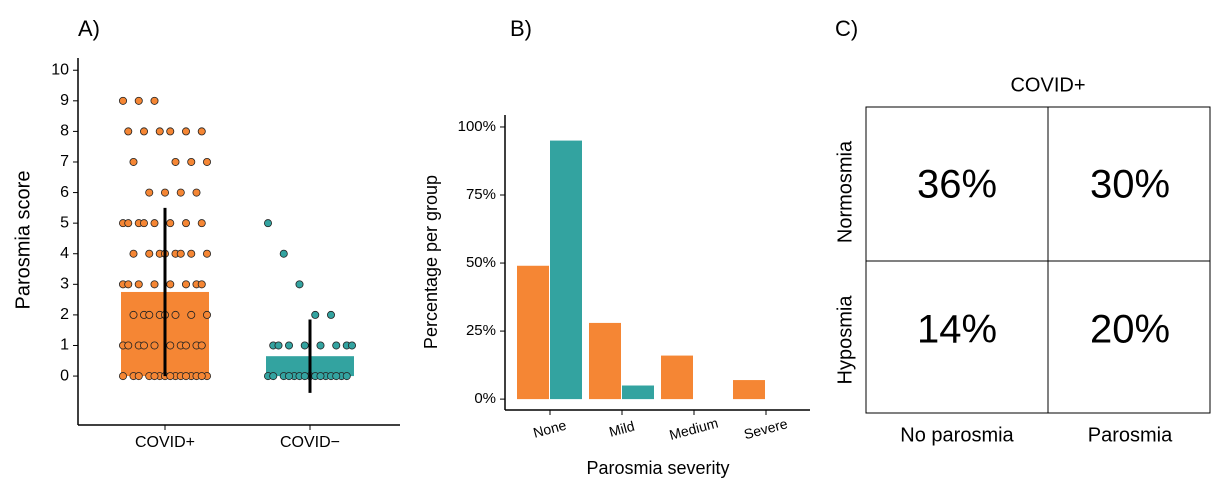 This screenshot has width=1218, height=482. I want to click on cell-value: 14%, so click(957, 330).